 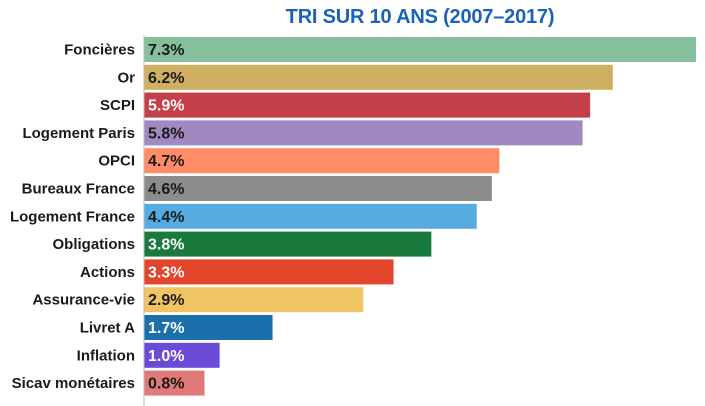 I want to click on category-label: Logement Paris, so click(x=78, y=133).